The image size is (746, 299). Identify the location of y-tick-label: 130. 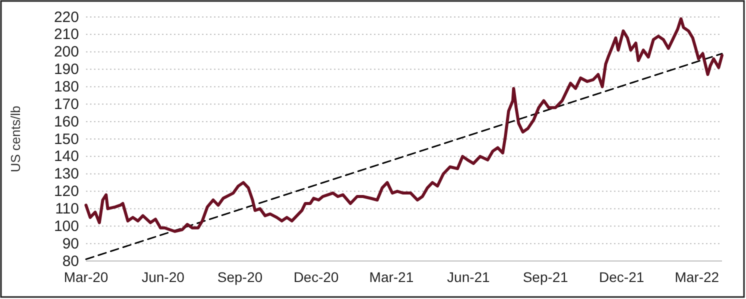
(66, 174).